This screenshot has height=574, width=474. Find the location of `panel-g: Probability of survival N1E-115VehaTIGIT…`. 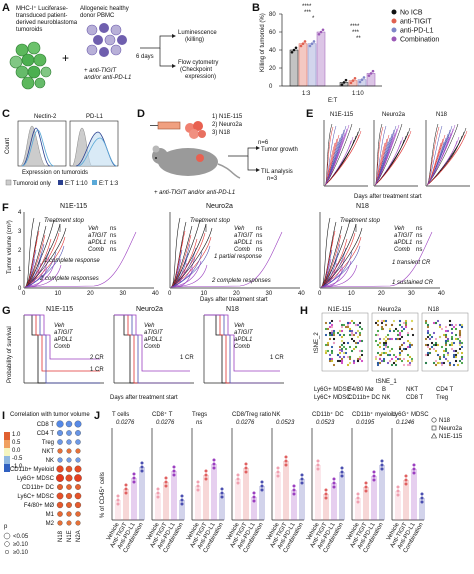

panel-g: Probability of survival N1E-115VehaTIGIT… is located at coordinates (145, 353).